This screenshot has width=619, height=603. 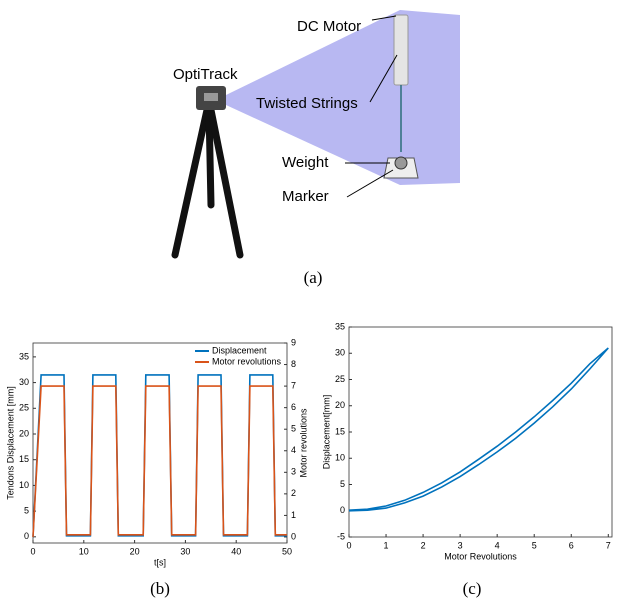 What do you see at coordinates (313, 277) in the screenshot?
I see `caption: (a)` at bounding box center [313, 277].